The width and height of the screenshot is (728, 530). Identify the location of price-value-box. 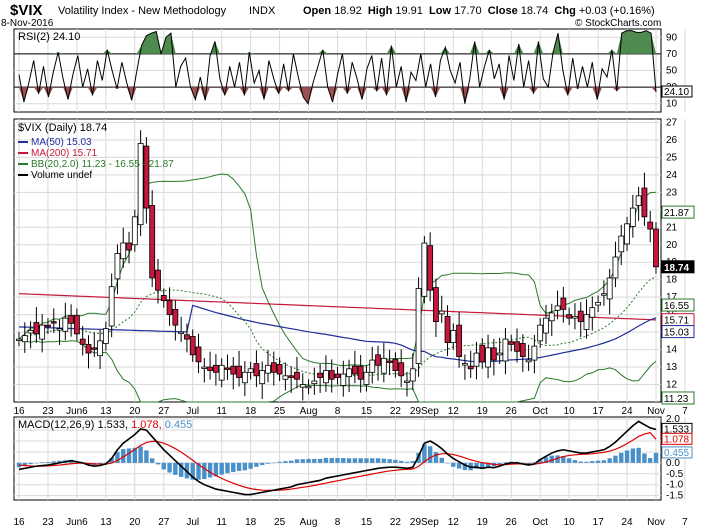
(678, 332).